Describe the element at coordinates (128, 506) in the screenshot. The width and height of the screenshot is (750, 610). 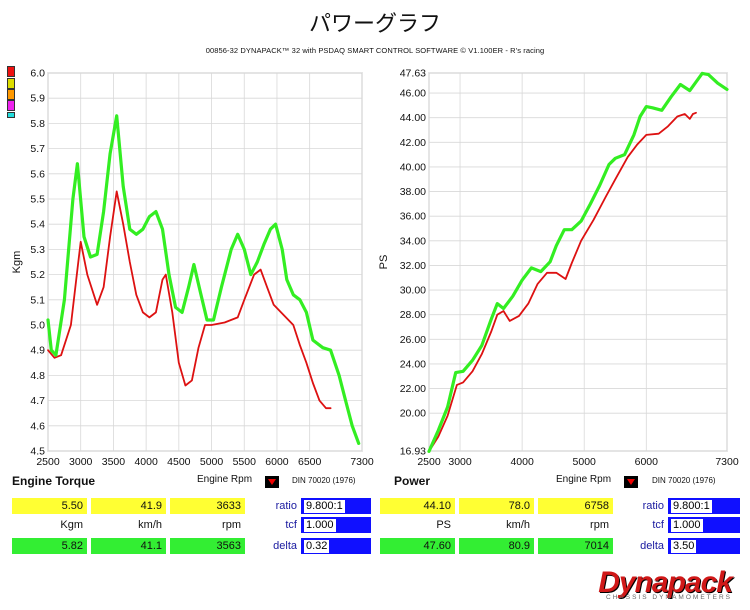
I see `speed-value-top: 41.9` at that location.